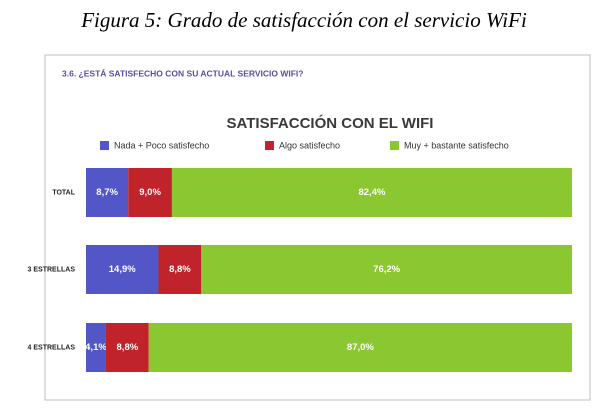  I want to click on value-label: 82,4%, so click(371, 192).